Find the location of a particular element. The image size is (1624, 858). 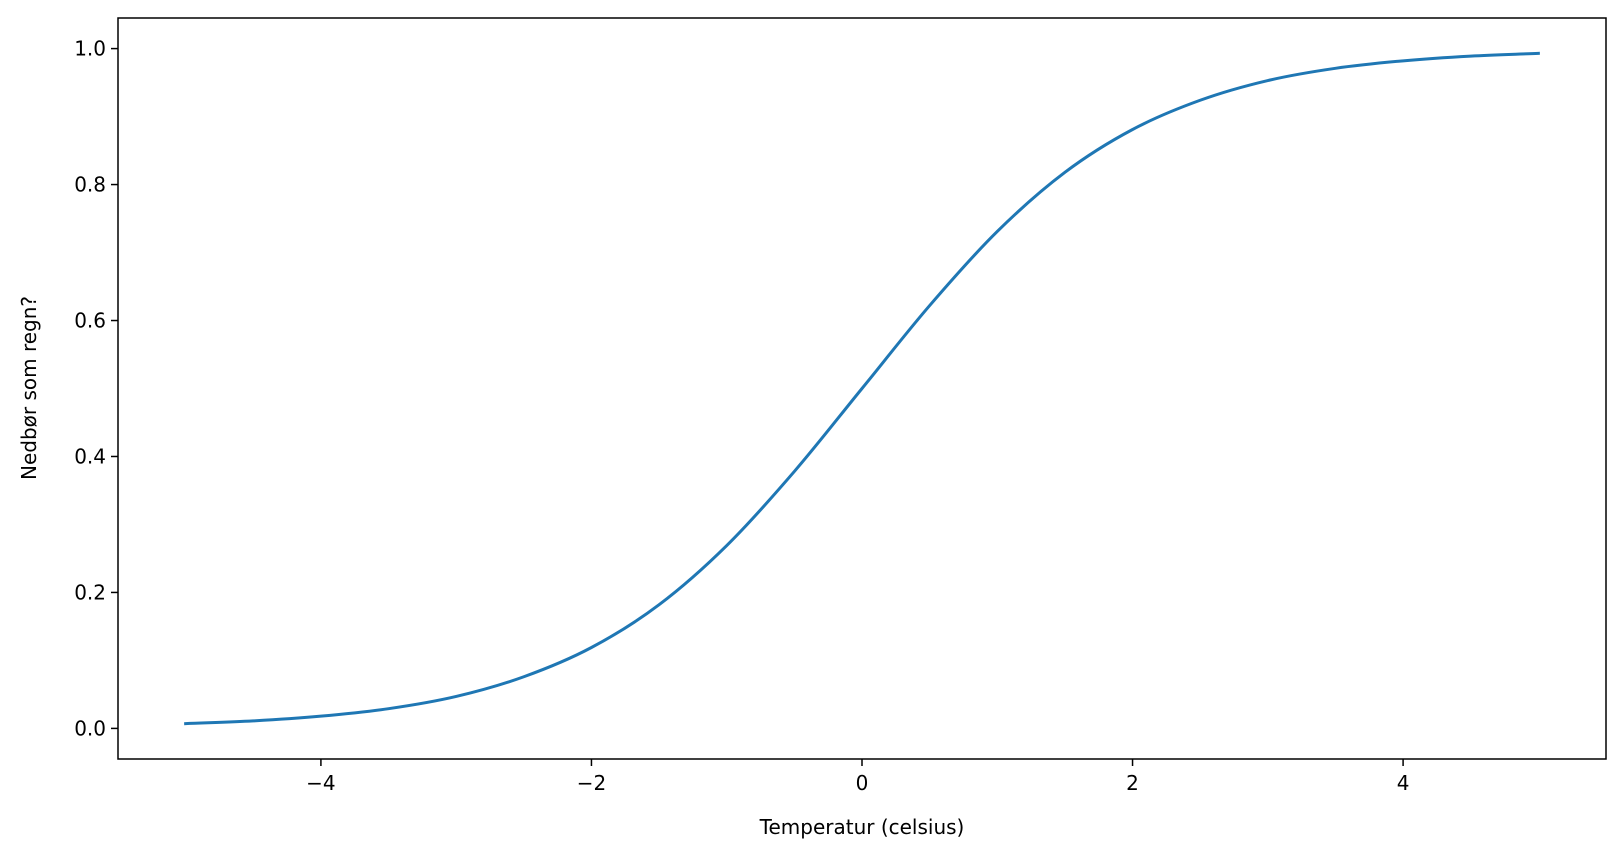

y-tick-label: 0.8 is located at coordinates (90, 185).